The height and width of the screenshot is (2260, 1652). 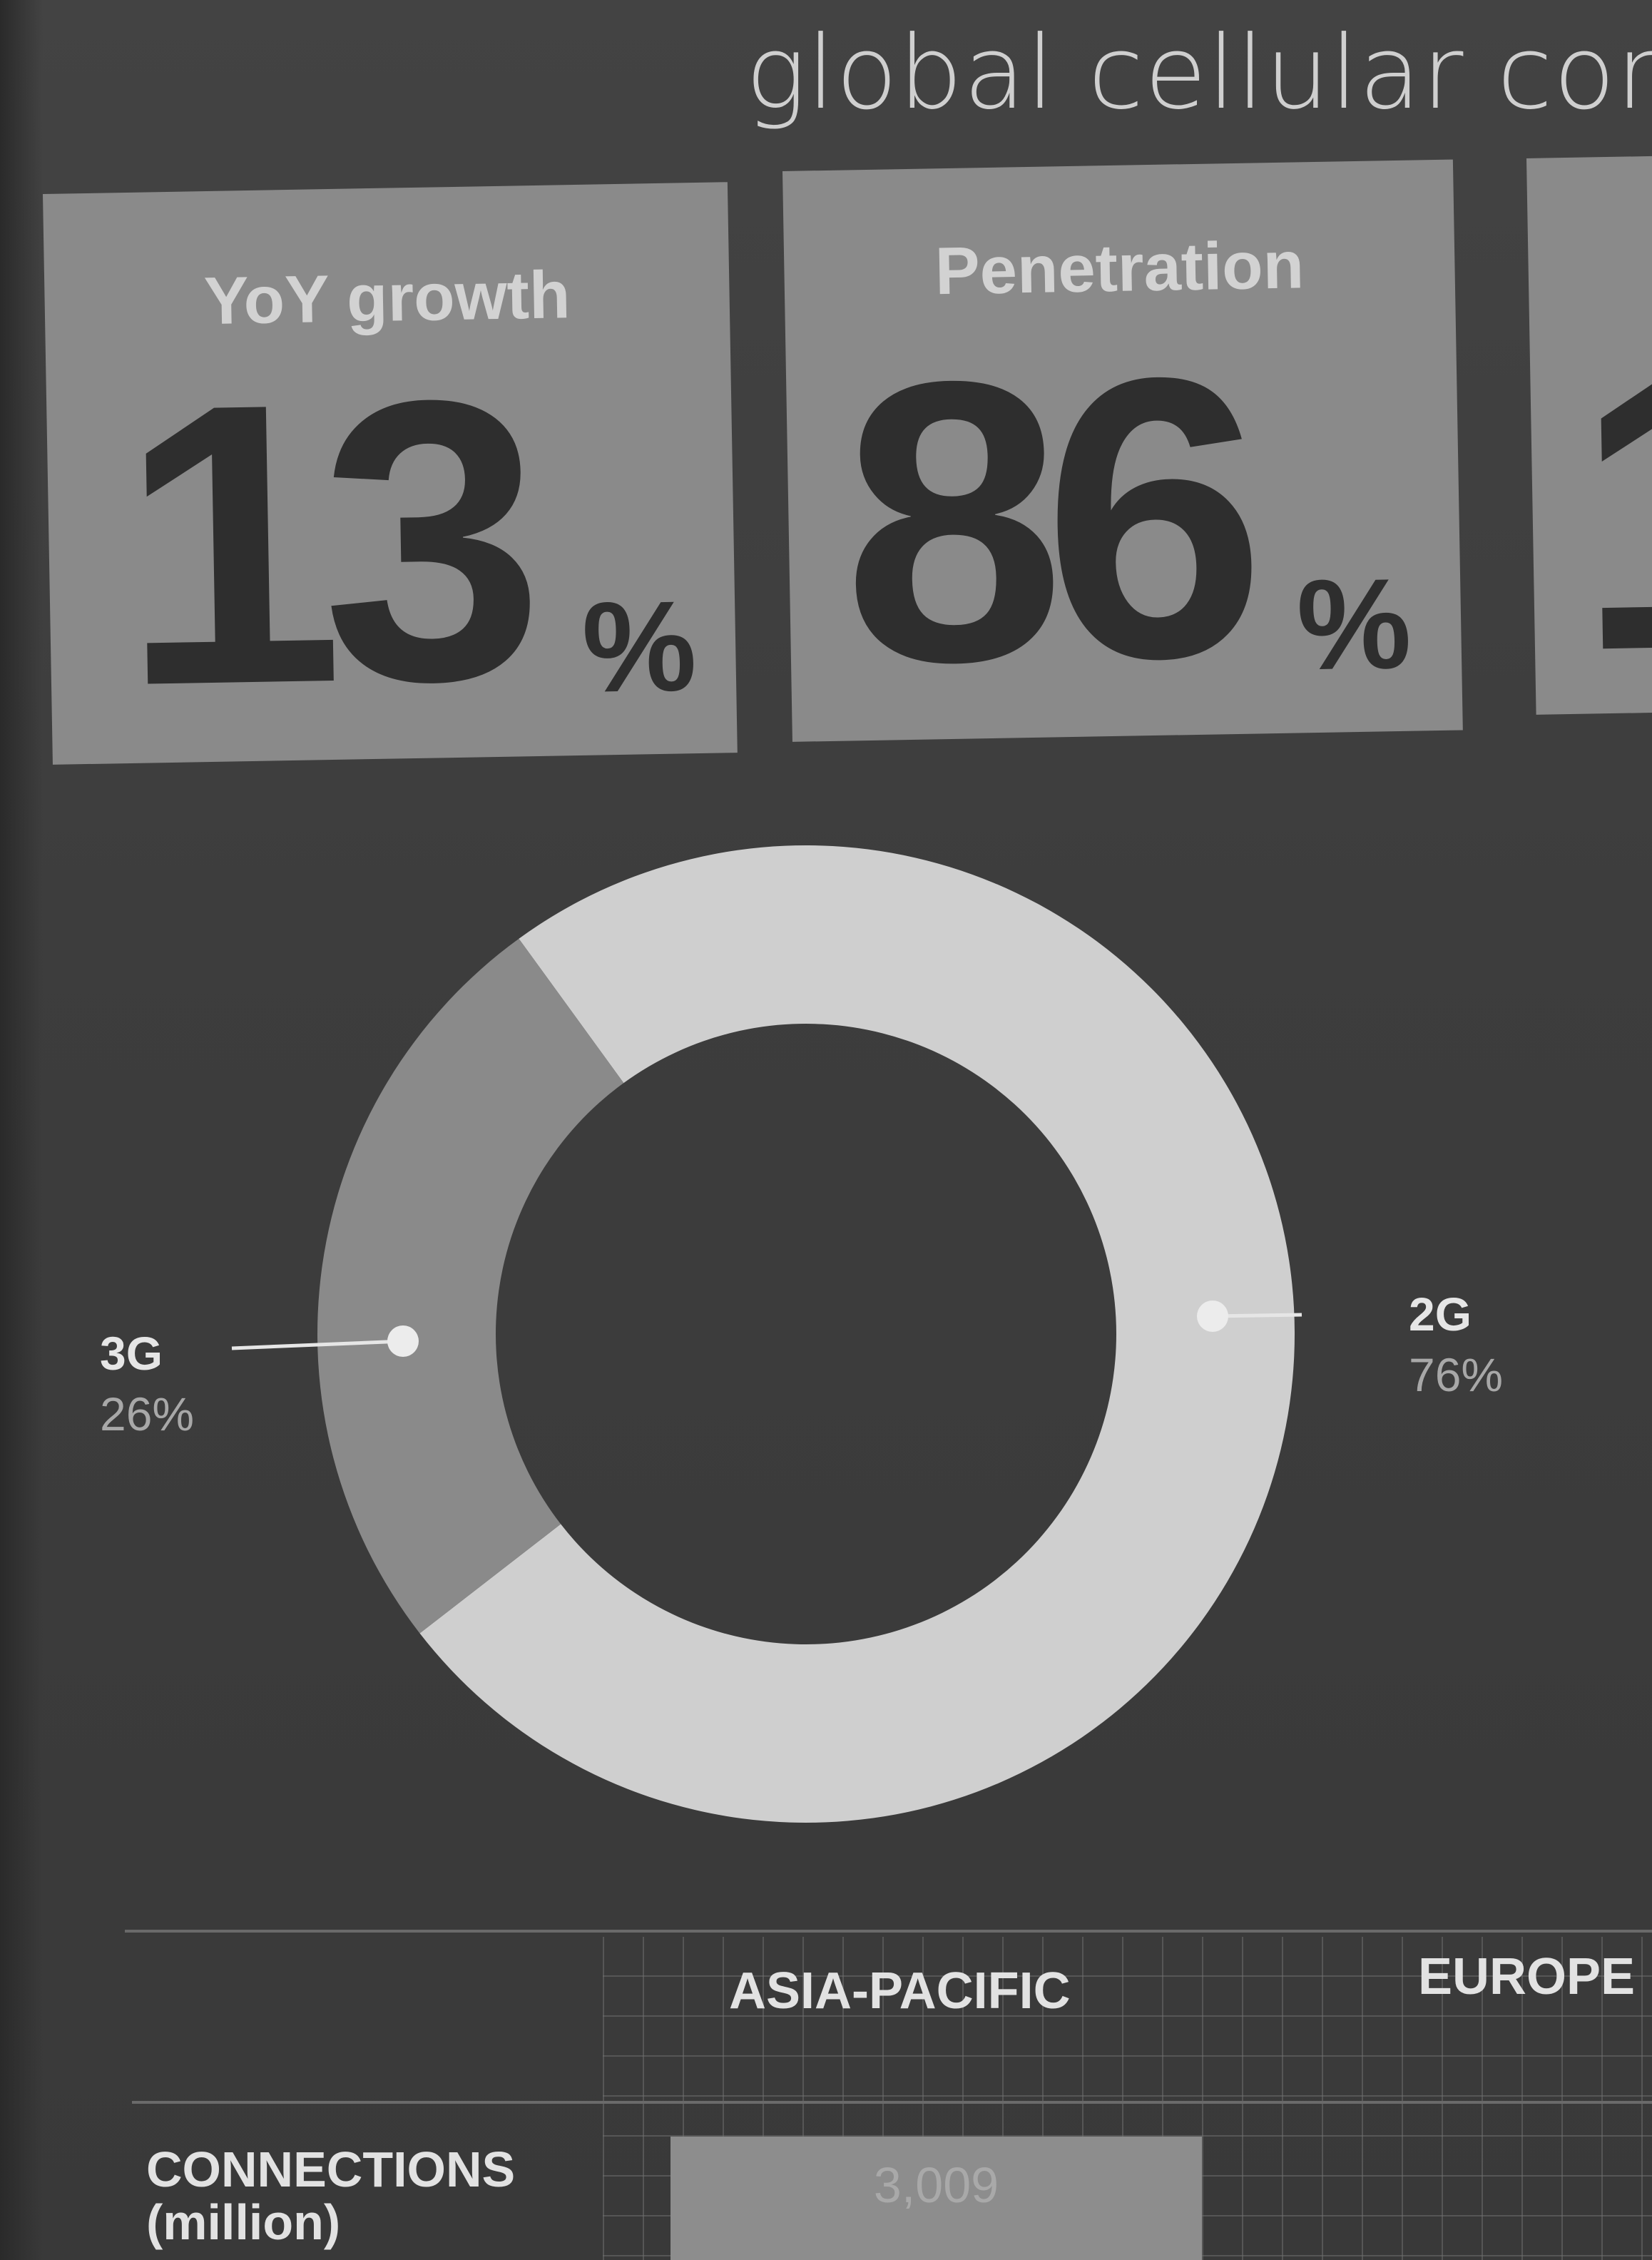 I want to click on donut-slice-3g, so click(x=470, y=1286).